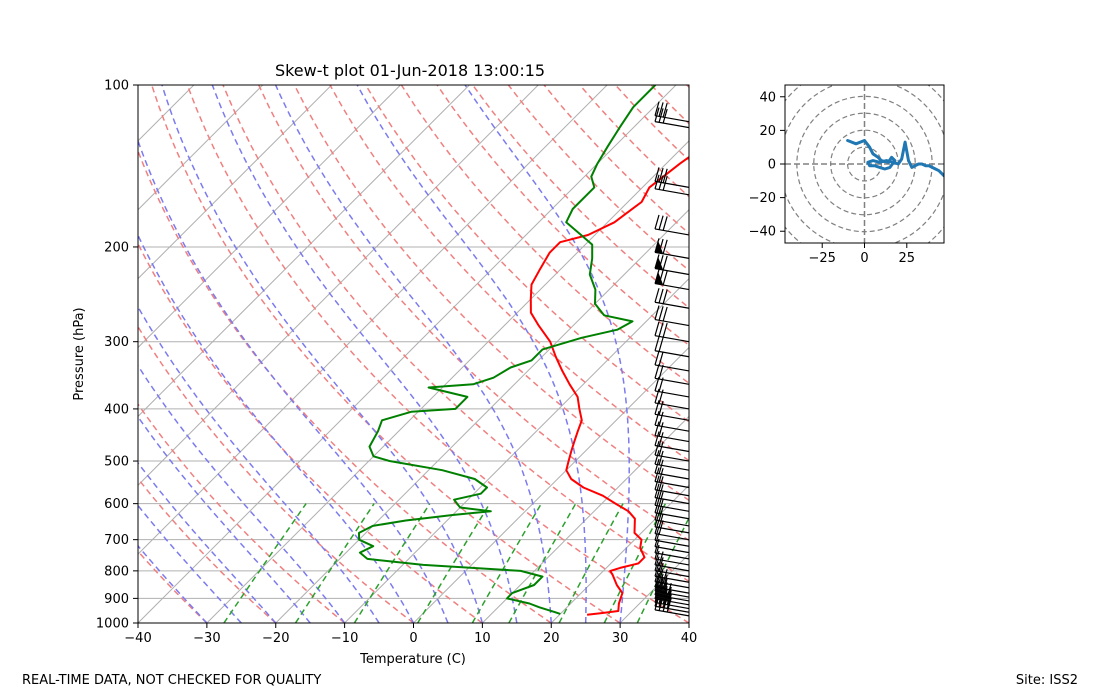 This screenshot has height=700, width=1100. Describe the element at coordinates (821, 258) in the screenshot. I see `hodograph-x-tick-label: −25` at that location.